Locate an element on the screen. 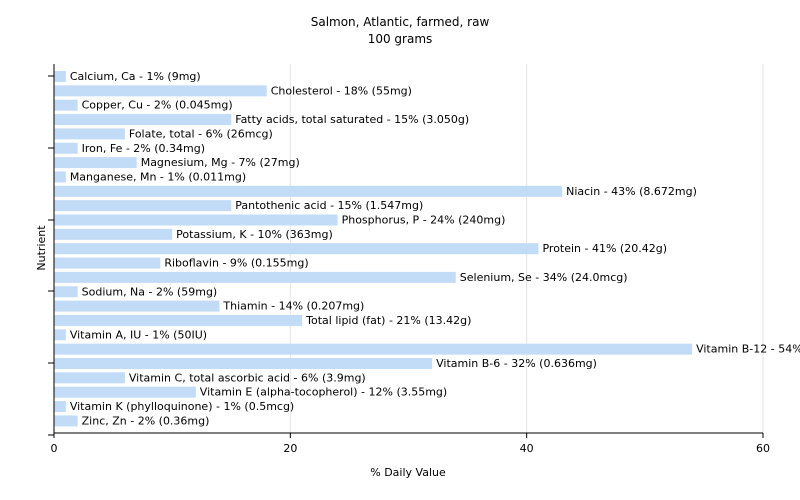 Image resolution: width=800 pixels, height=500 pixels. x-tick-label: 40 is located at coordinates (527, 448).